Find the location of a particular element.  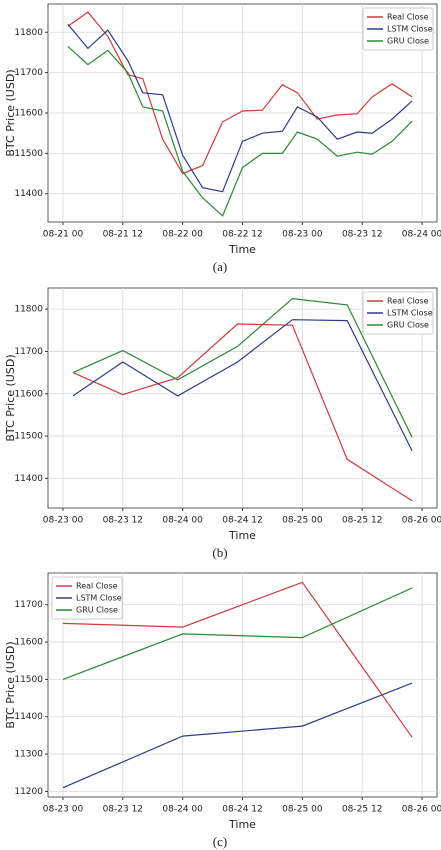

y-tick-label: 11300 is located at coordinates (28, 755).